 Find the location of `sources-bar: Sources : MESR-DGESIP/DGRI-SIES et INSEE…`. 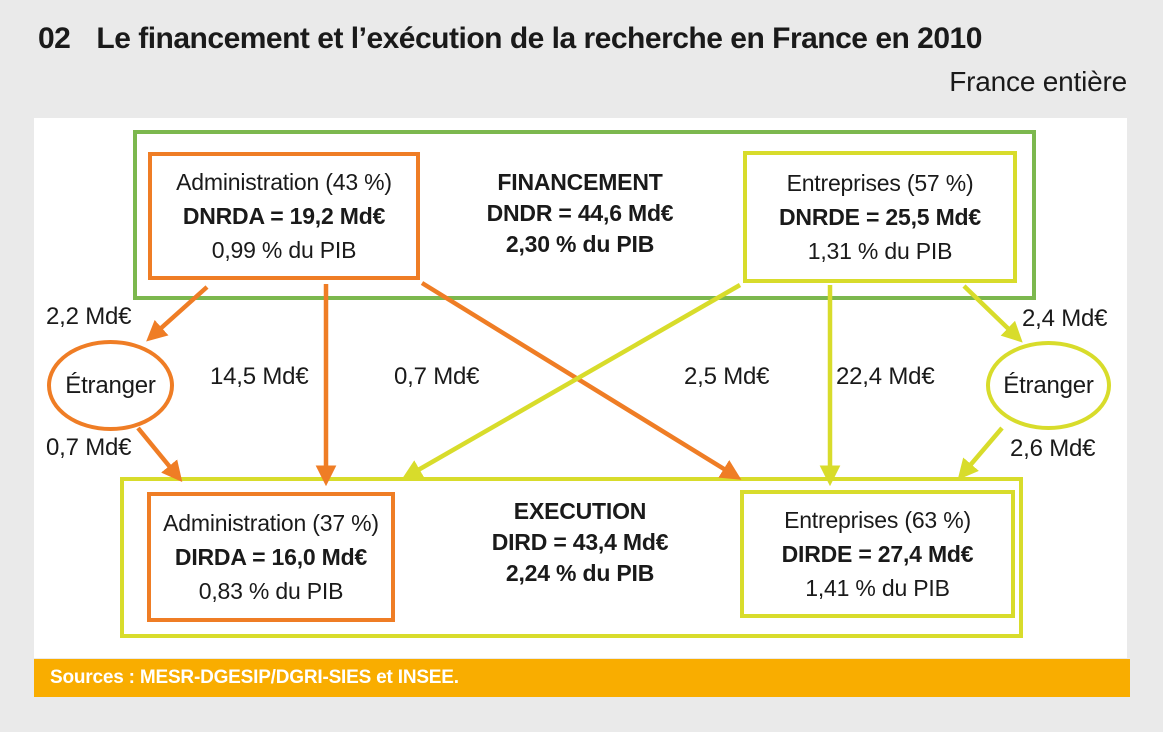

sources-bar: Sources : MESR-DGESIP/DGRI-SIES et INSEE… is located at coordinates (582, 678).